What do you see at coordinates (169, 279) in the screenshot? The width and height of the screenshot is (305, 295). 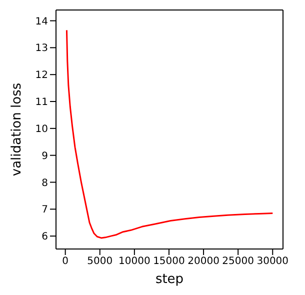 I see `x-axis-title: step` at bounding box center [169, 279].